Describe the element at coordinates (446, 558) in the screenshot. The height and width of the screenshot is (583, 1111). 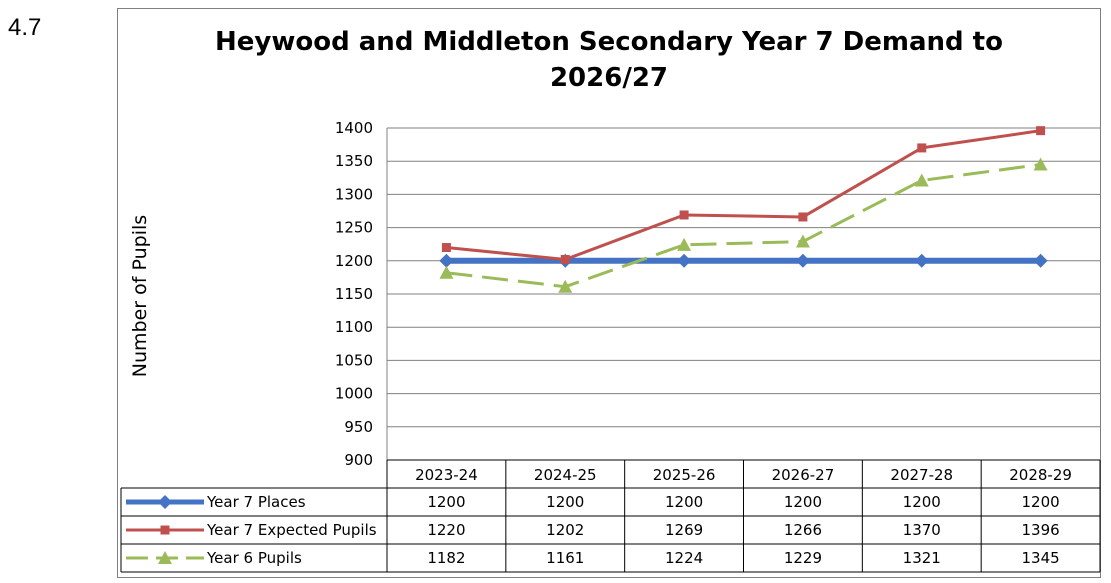
I see `data-label: 1182` at that location.